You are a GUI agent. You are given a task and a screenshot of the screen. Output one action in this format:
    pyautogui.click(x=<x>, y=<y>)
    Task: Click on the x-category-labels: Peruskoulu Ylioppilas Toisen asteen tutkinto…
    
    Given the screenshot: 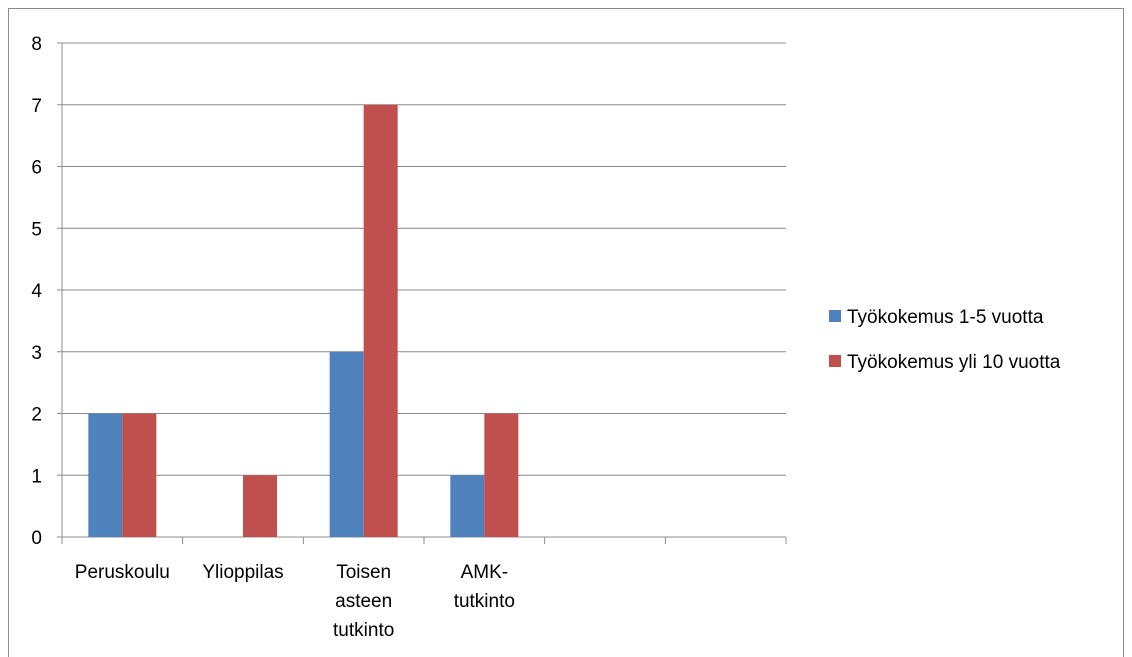 What is the action you would take?
    pyautogui.click(x=295, y=601)
    